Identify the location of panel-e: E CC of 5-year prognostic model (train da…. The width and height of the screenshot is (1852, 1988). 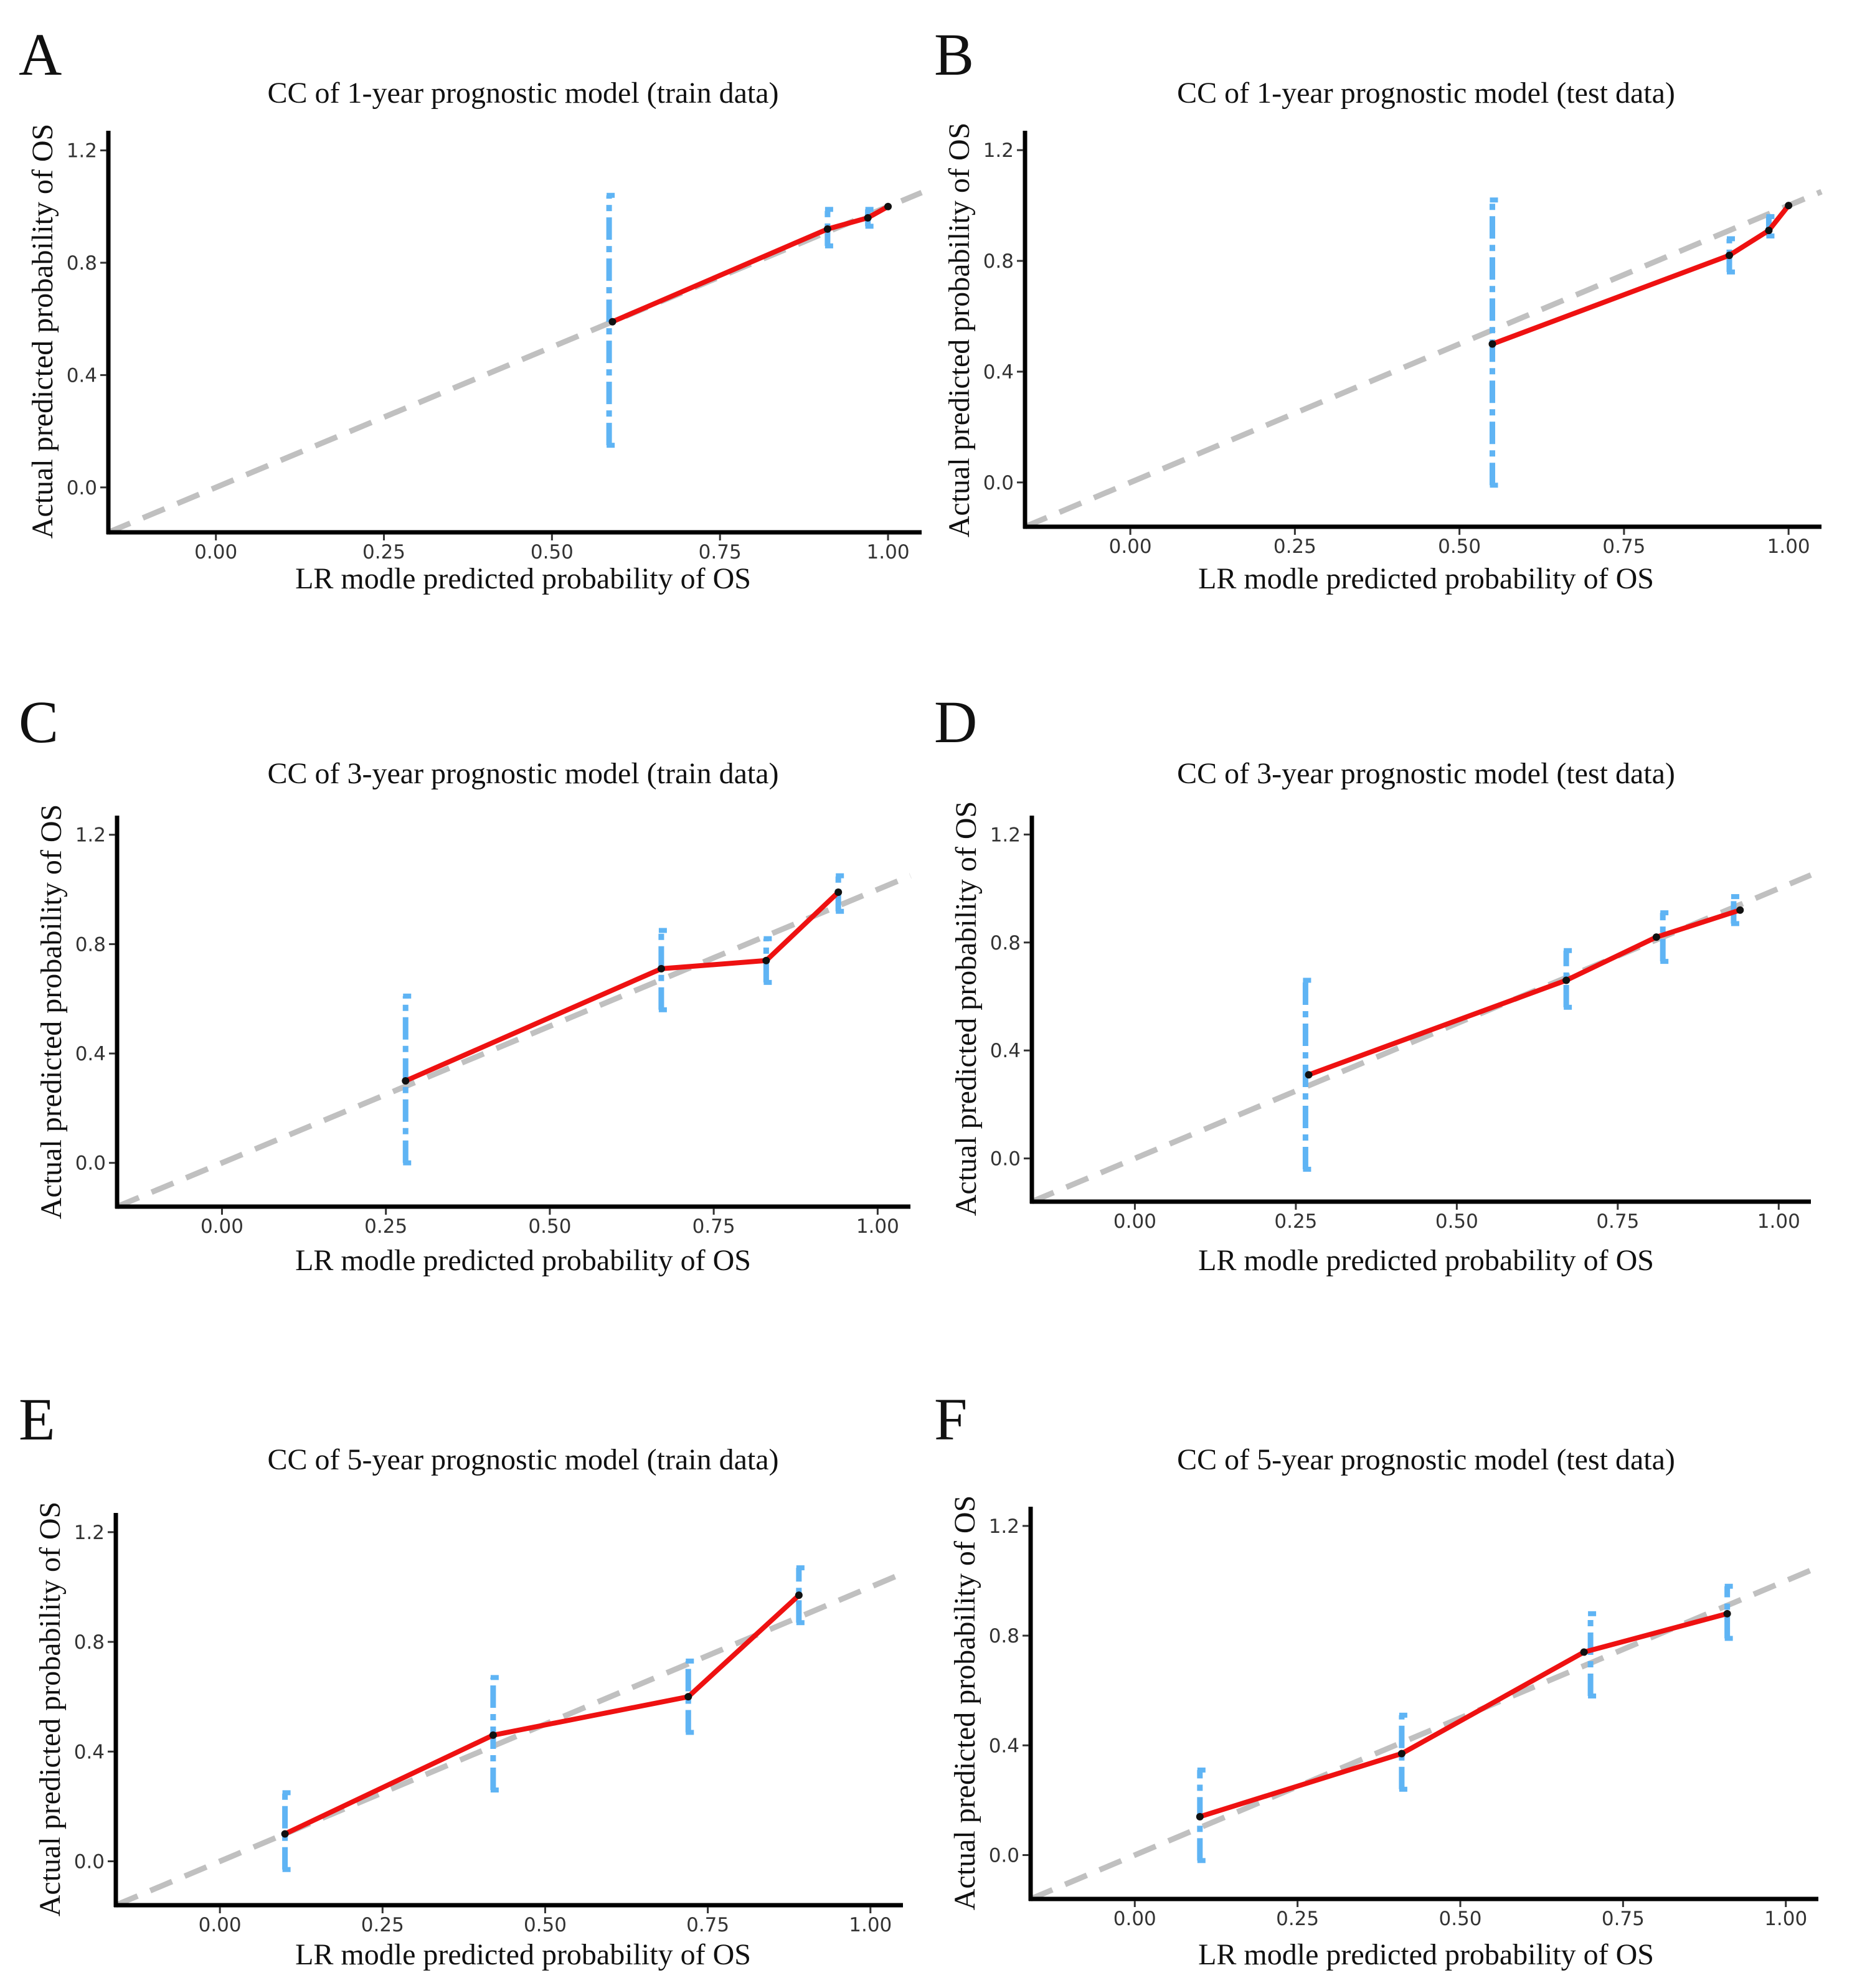
(461, 1678).